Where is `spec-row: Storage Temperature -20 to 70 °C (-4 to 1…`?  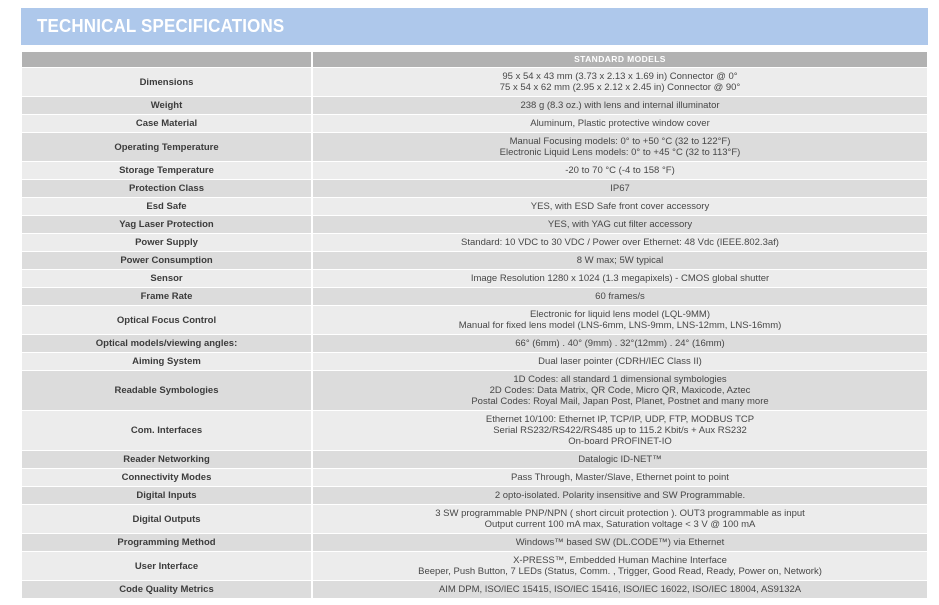
spec-row: Storage Temperature -20 to 70 °C (-4 to 1… is located at coordinates (474, 170).